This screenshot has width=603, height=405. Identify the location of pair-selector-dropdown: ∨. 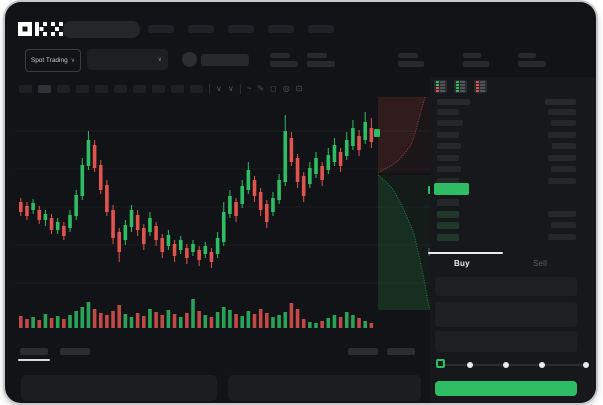
(127, 59).